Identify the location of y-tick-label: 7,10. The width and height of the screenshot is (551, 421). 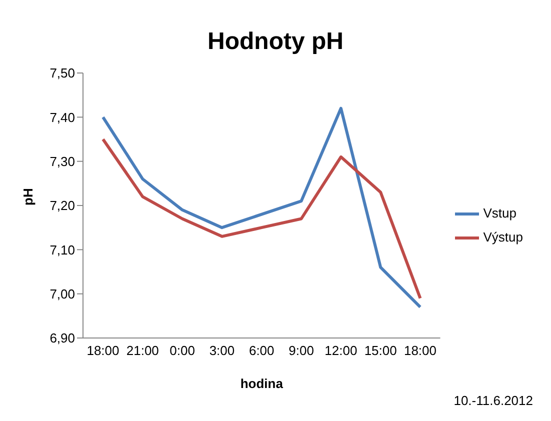
(62, 250).